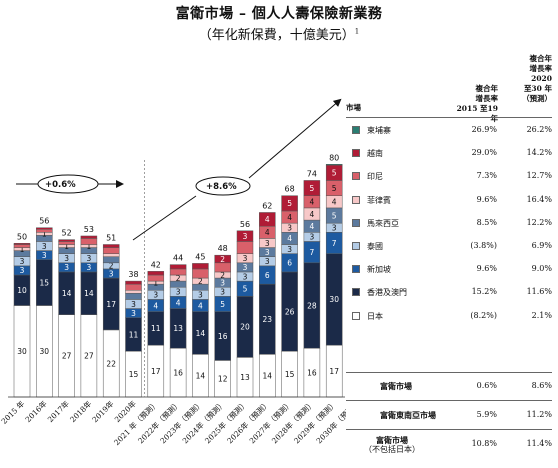  What do you see at coordinates (290, 311) in the screenshot?
I see `segment-label: 26` at bounding box center [290, 311].